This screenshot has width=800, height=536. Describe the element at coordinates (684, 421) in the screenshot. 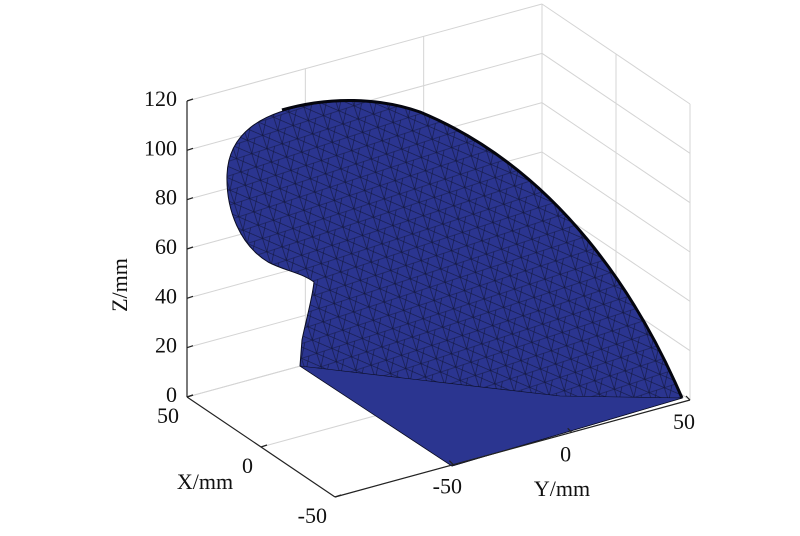

I see `y-tick-label: 50` at that location.